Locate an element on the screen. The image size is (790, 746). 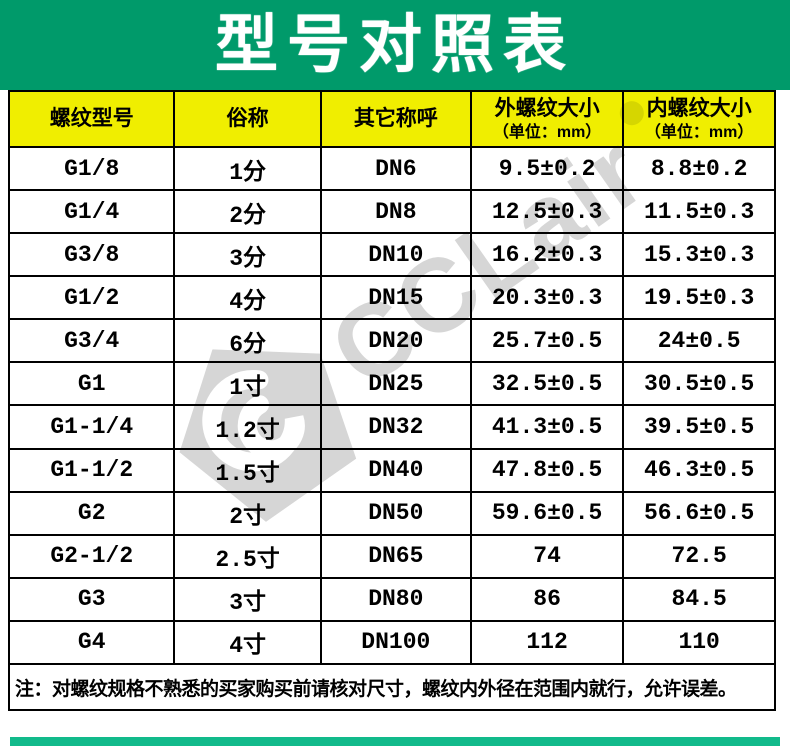
table-cell: 8.8±0.2 is located at coordinates (699, 168).